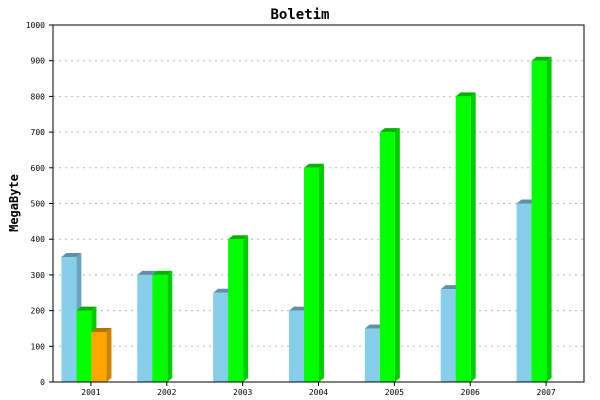 The height and width of the screenshot is (400, 600). What do you see at coordinates (394, 392) in the screenshot?
I see `x-tick-label: 2005` at bounding box center [394, 392].